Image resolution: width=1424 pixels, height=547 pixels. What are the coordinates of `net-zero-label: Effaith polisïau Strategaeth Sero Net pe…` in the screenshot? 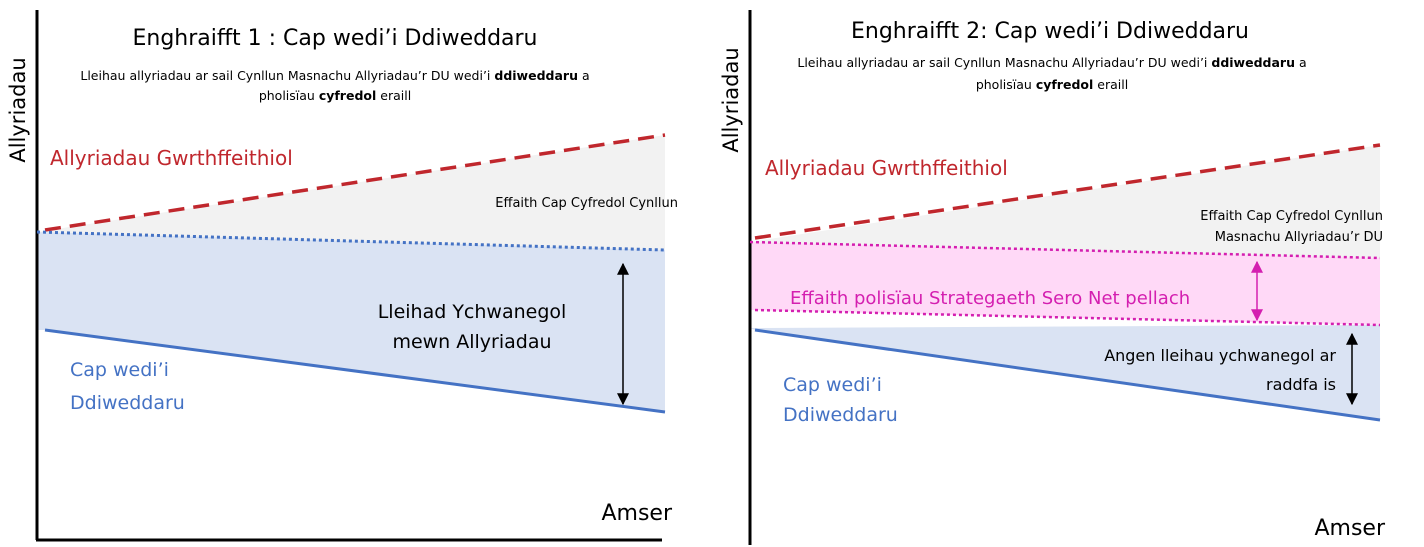 It's located at (990, 298).